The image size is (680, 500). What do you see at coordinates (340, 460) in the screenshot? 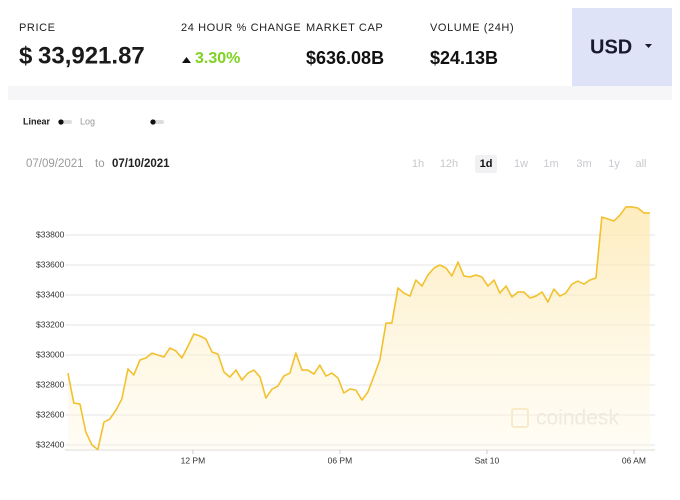
I see `x-tick-label: 06 PM` at bounding box center [340, 460].